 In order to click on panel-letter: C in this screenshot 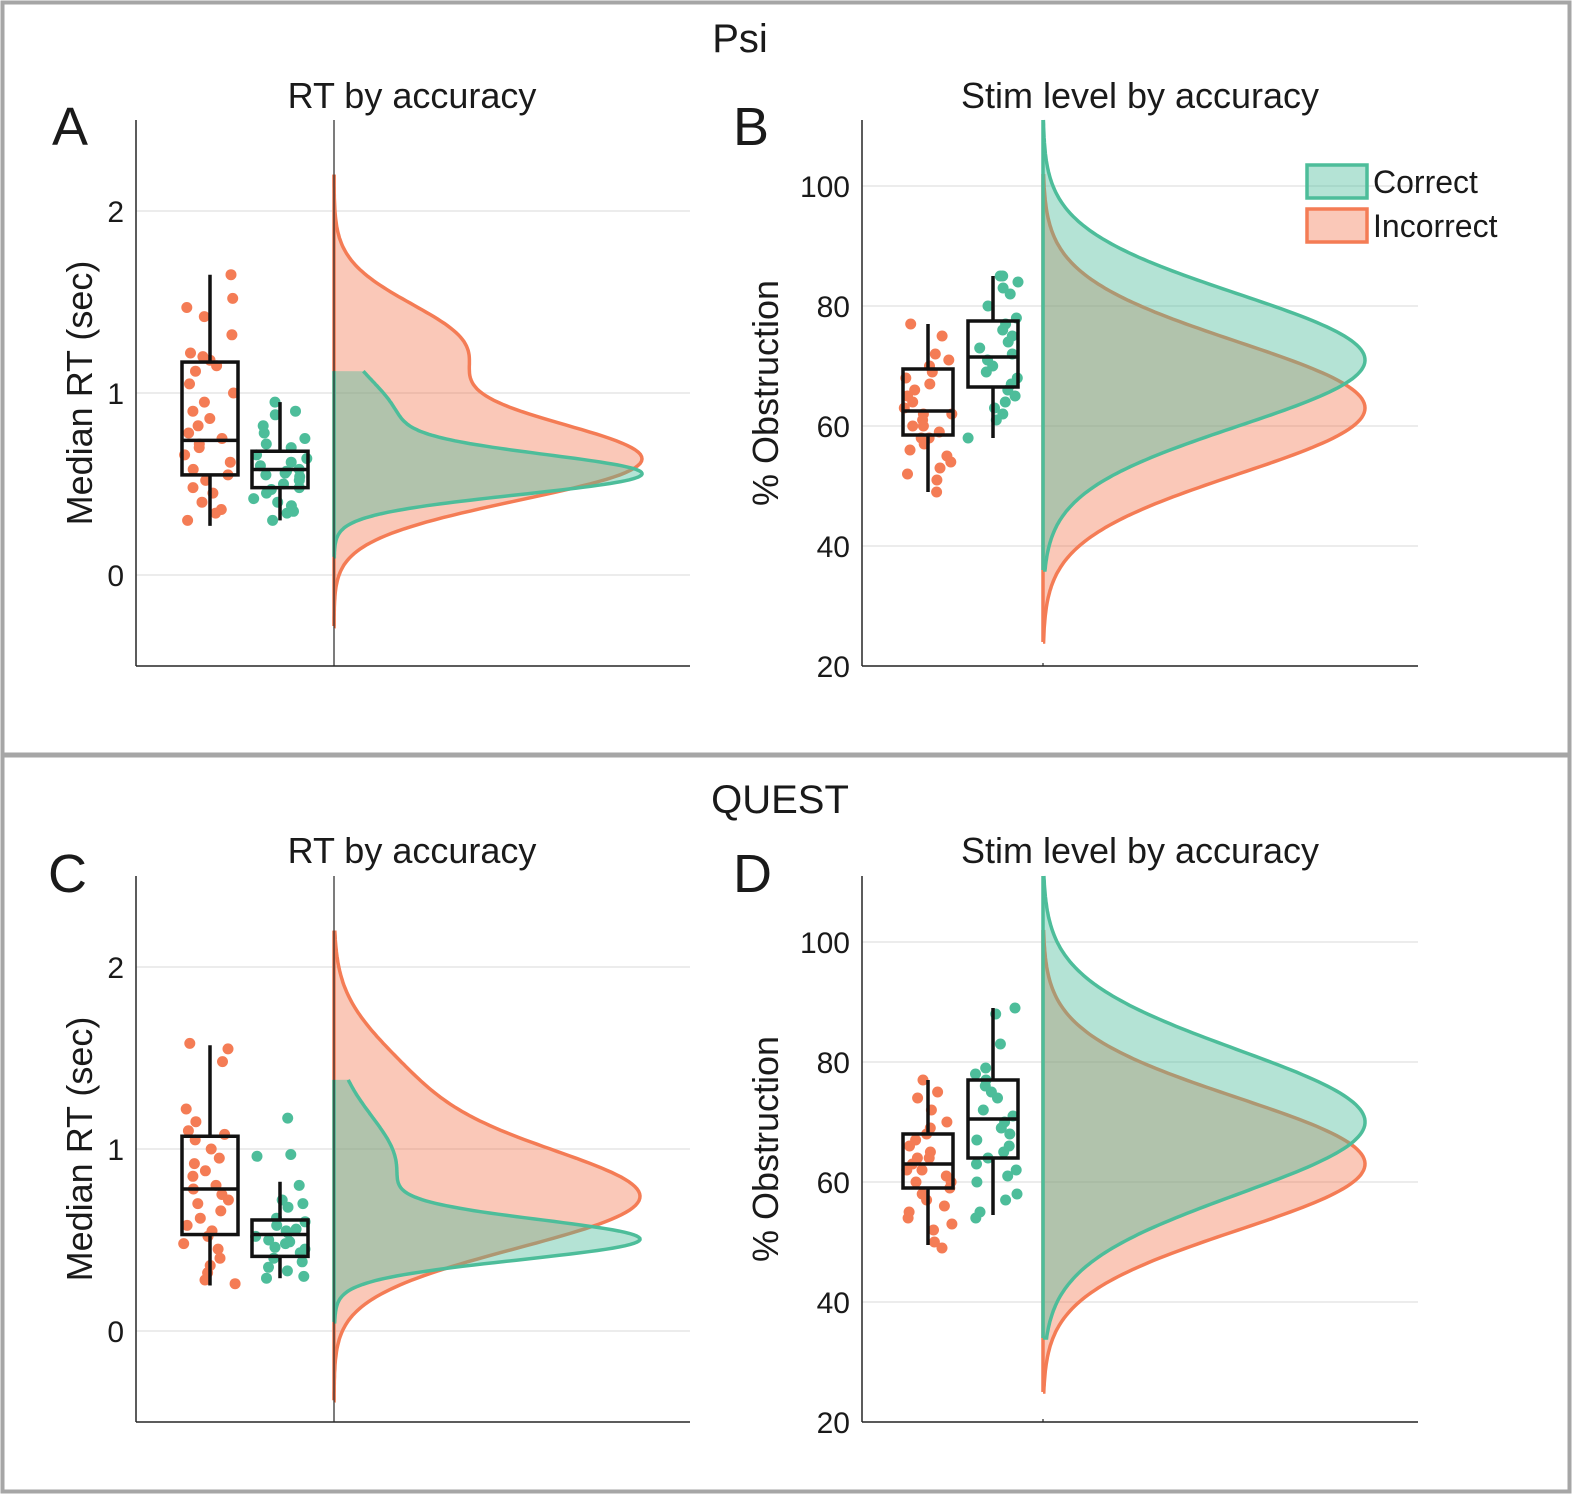, I will do `click(67, 874)`.